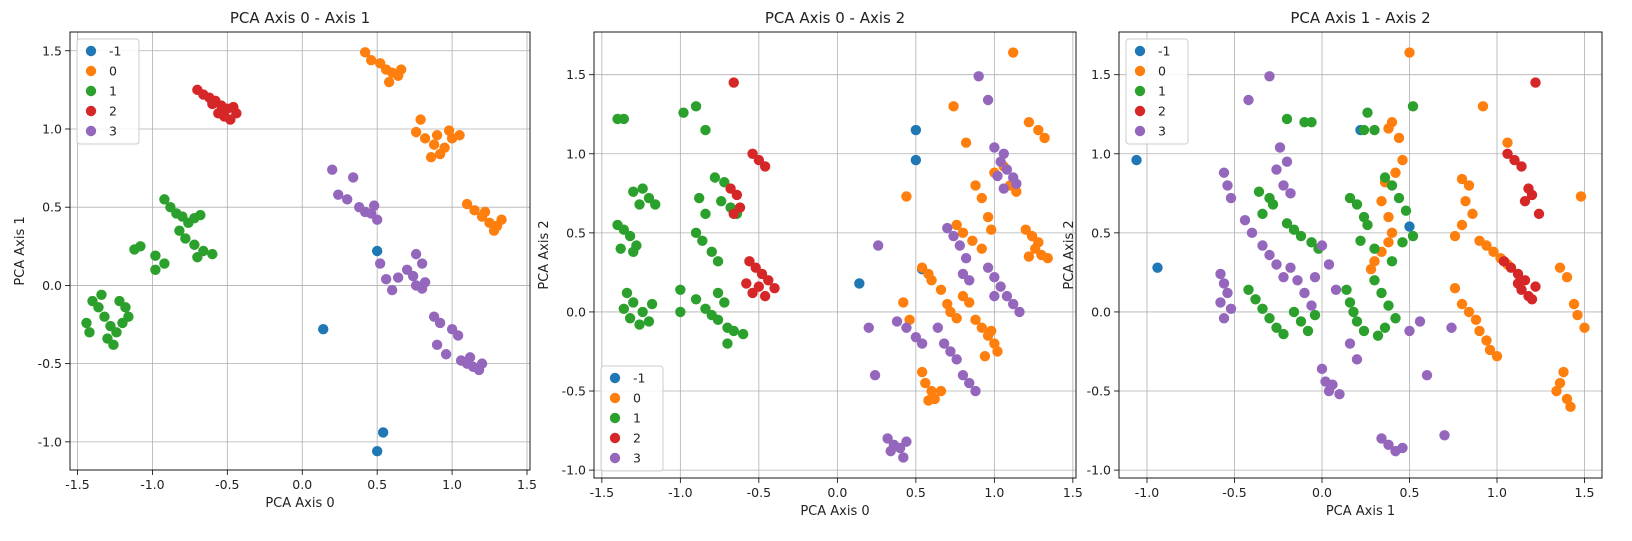  I want to click on y-tick-label: 0.5, so click(576, 232).